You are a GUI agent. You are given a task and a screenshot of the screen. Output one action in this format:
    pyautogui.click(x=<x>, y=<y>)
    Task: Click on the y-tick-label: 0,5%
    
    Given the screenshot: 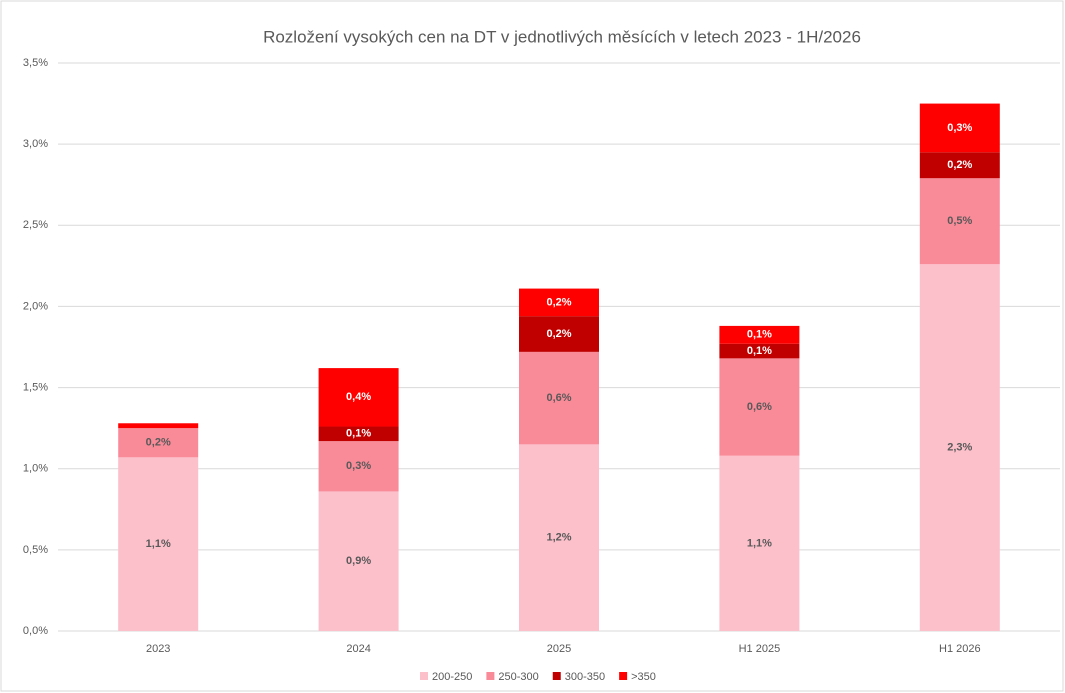 What is the action you would take?
    pyautogui.click(x=35, y=550)
    